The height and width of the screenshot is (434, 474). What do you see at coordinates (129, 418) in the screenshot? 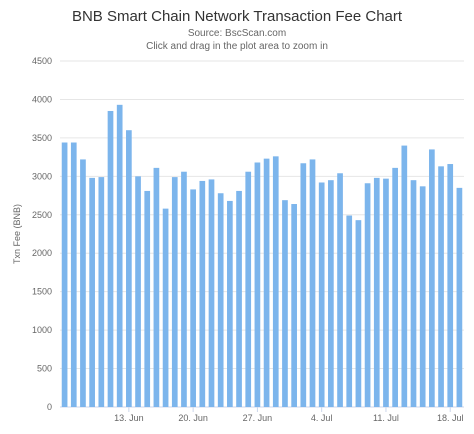
I see `x-tick-label: 13. Jun` at bounding box center [129, 418].